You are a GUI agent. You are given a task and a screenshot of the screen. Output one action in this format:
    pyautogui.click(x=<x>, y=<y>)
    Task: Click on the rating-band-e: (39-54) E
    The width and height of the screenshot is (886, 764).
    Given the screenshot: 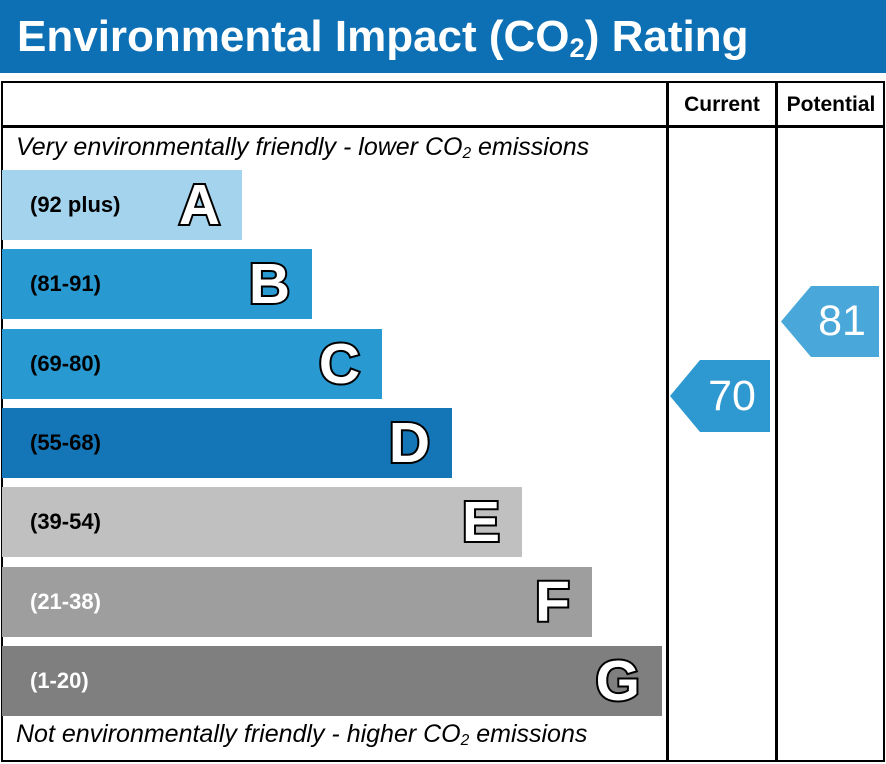 What is the action you would take?
    pyautogui.click(x=262, y=522)
    